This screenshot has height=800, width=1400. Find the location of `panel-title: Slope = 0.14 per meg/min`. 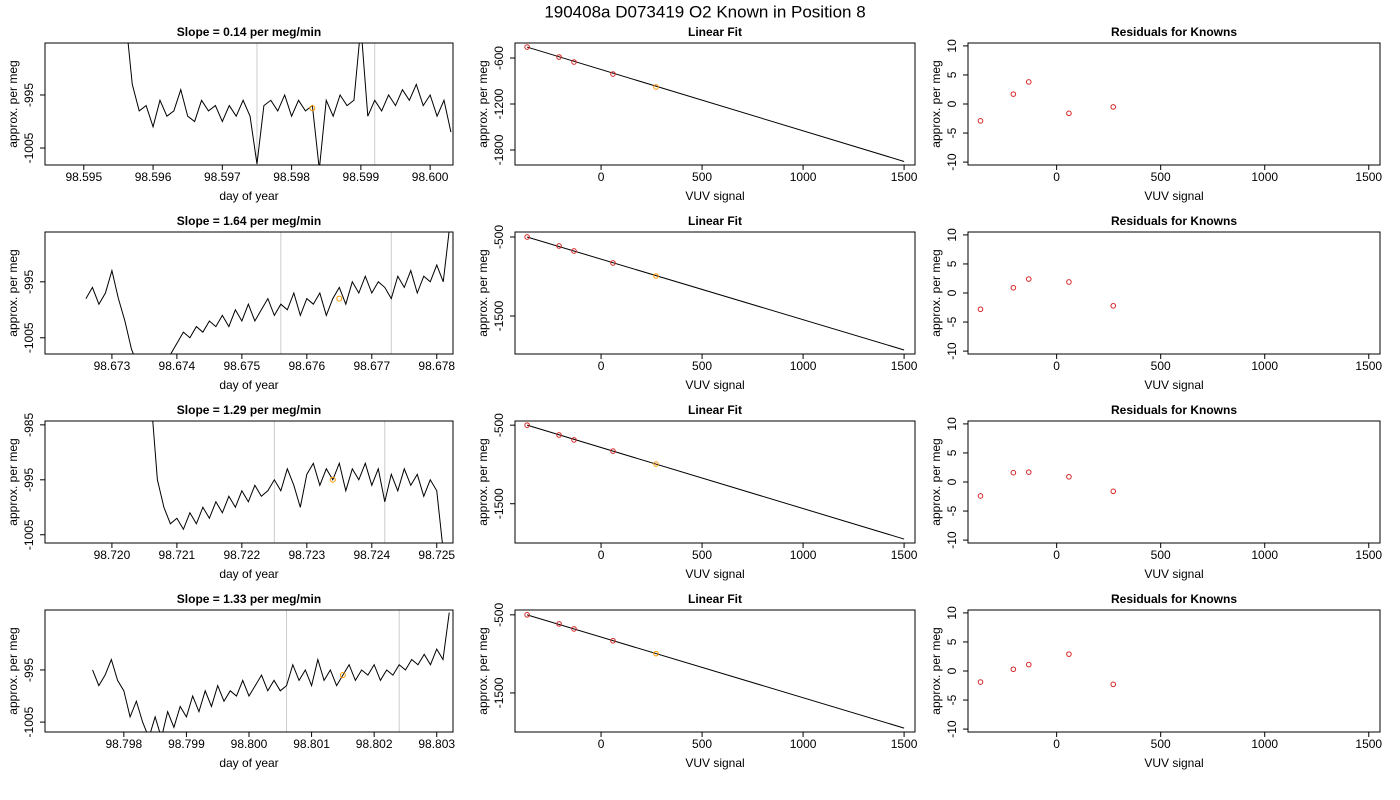

panel-title: Slope = 0.14 per meg/min is located at coordinates (249, 32).